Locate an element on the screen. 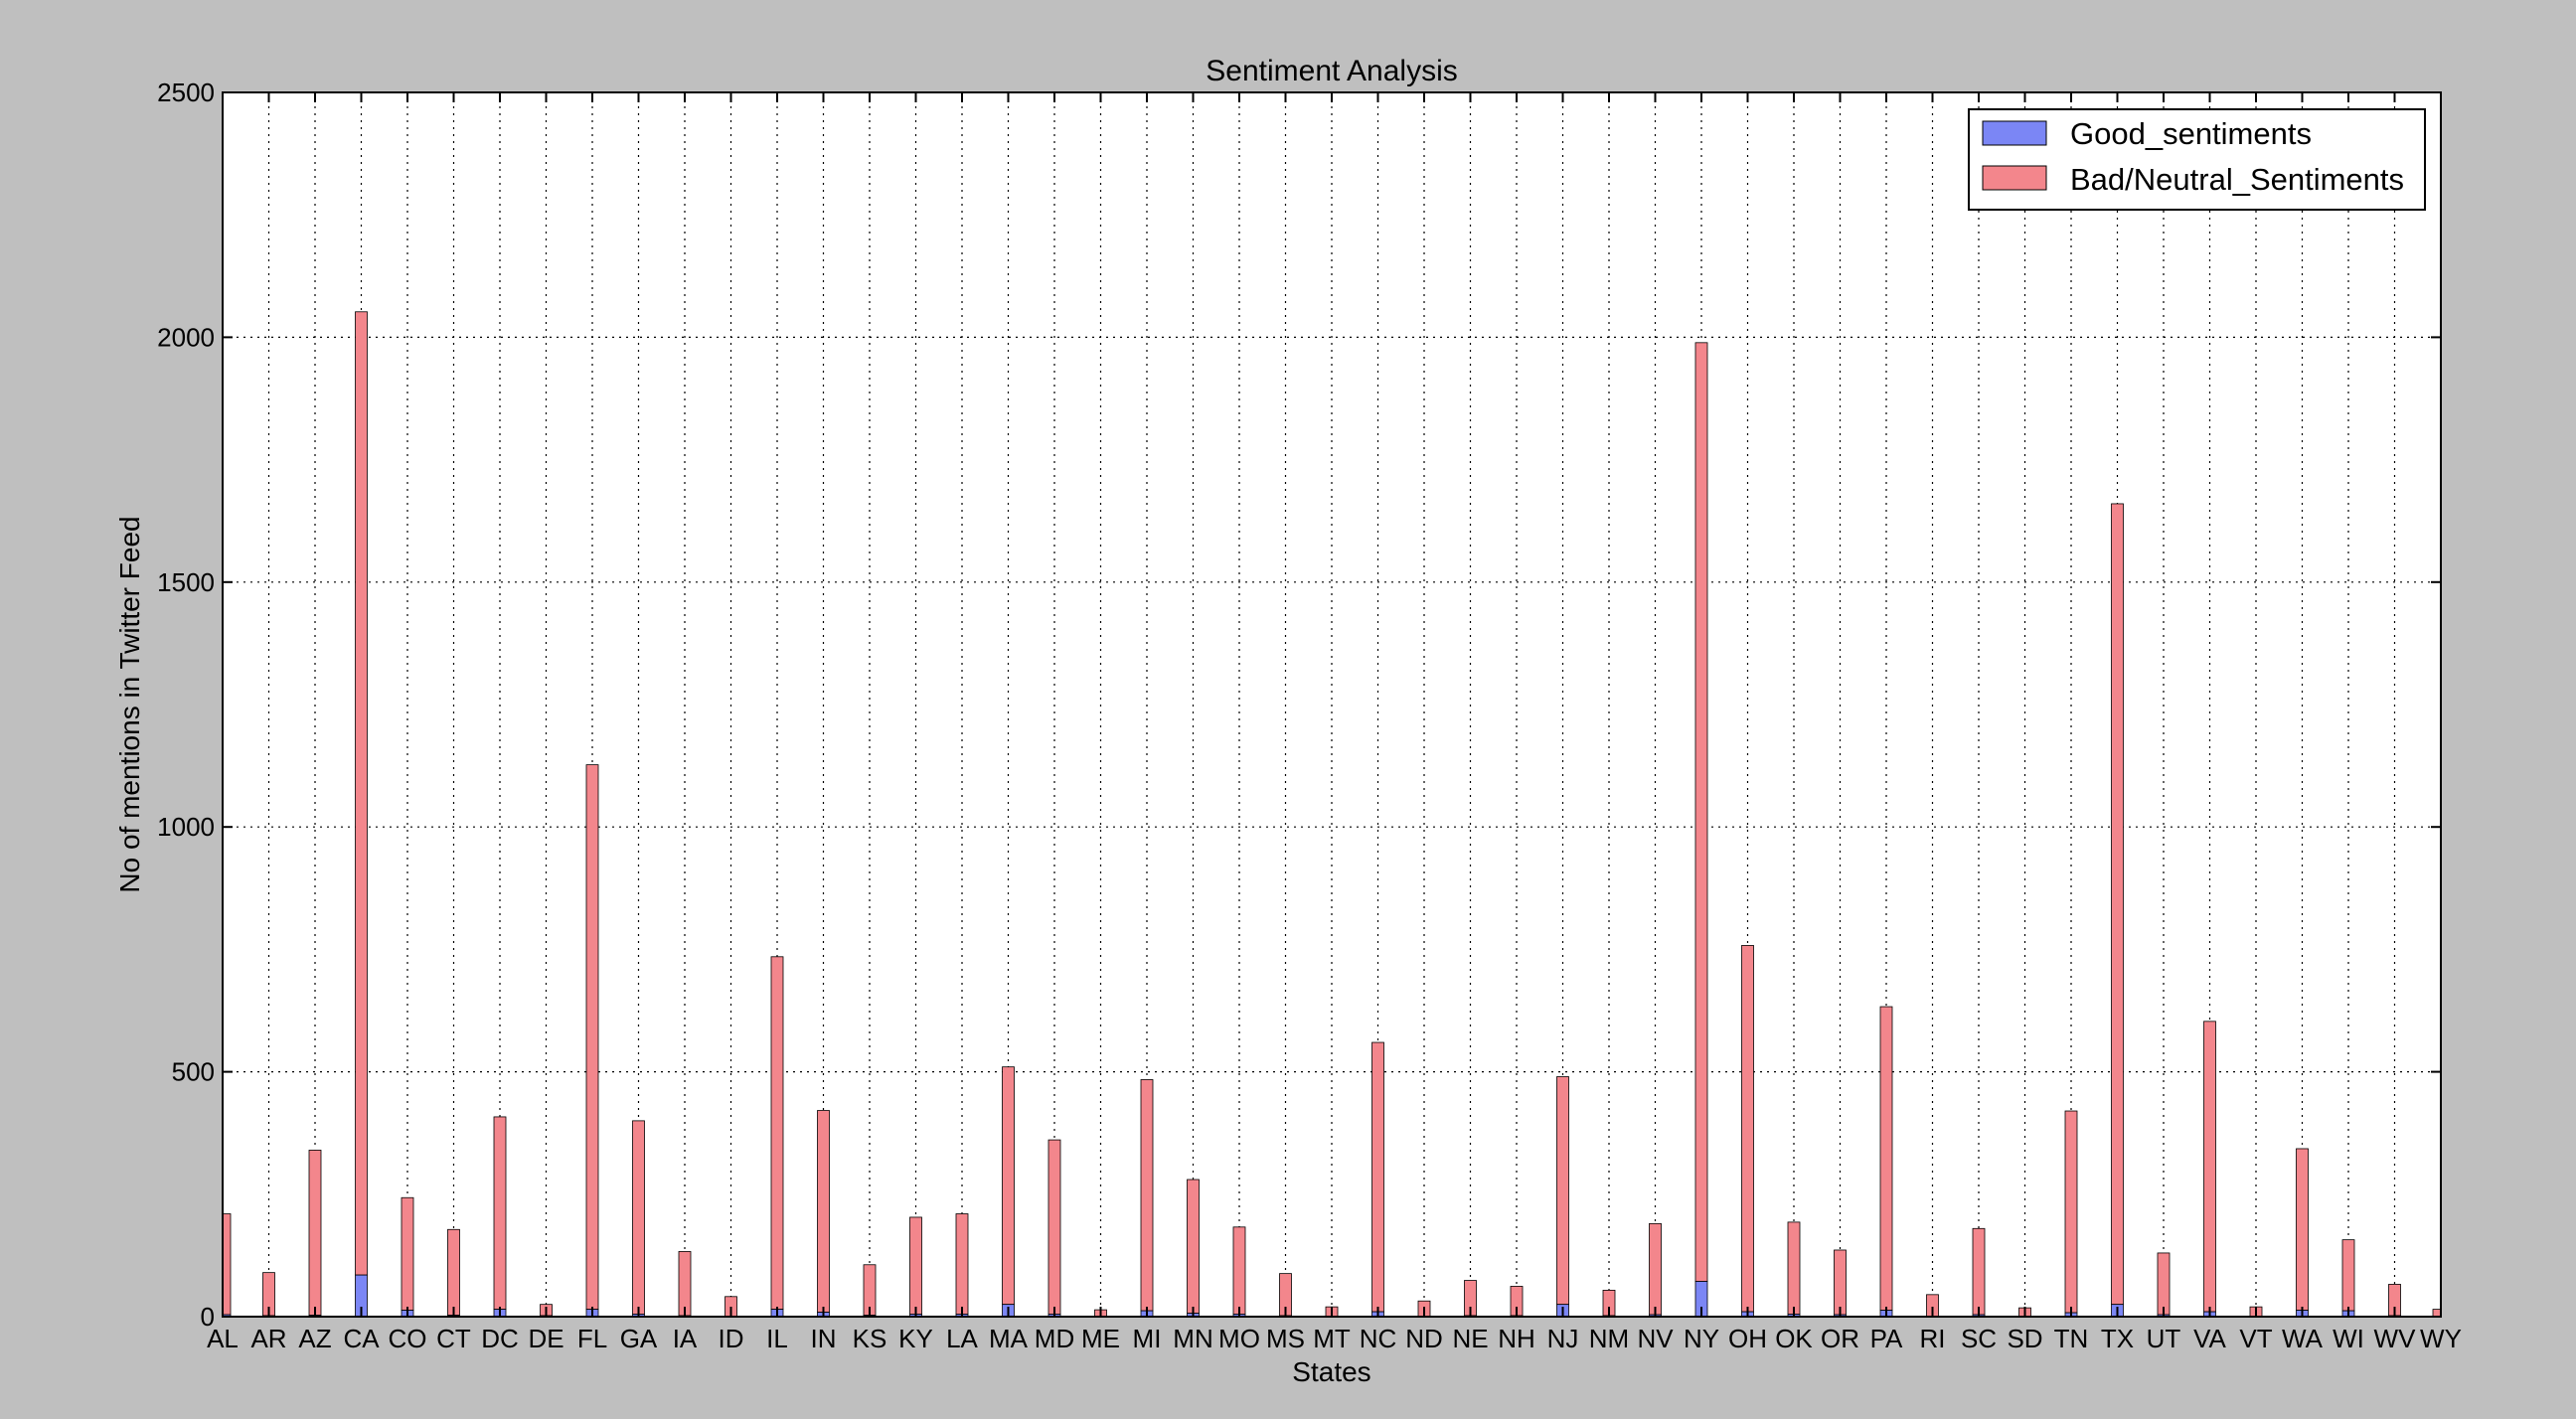  x-tick-label-ne: NE is located at coordinates (1470, 1339).